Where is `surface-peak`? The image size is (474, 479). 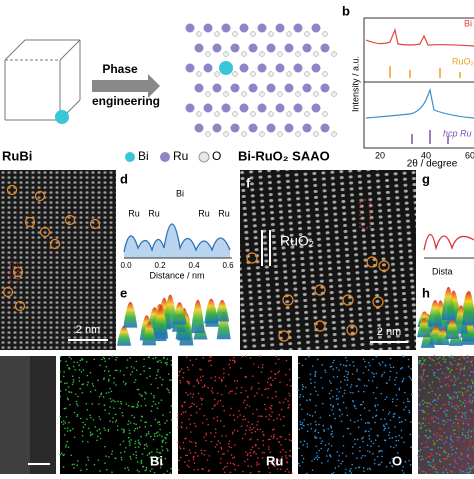
surface-peak is located at coordinates (197, 316).